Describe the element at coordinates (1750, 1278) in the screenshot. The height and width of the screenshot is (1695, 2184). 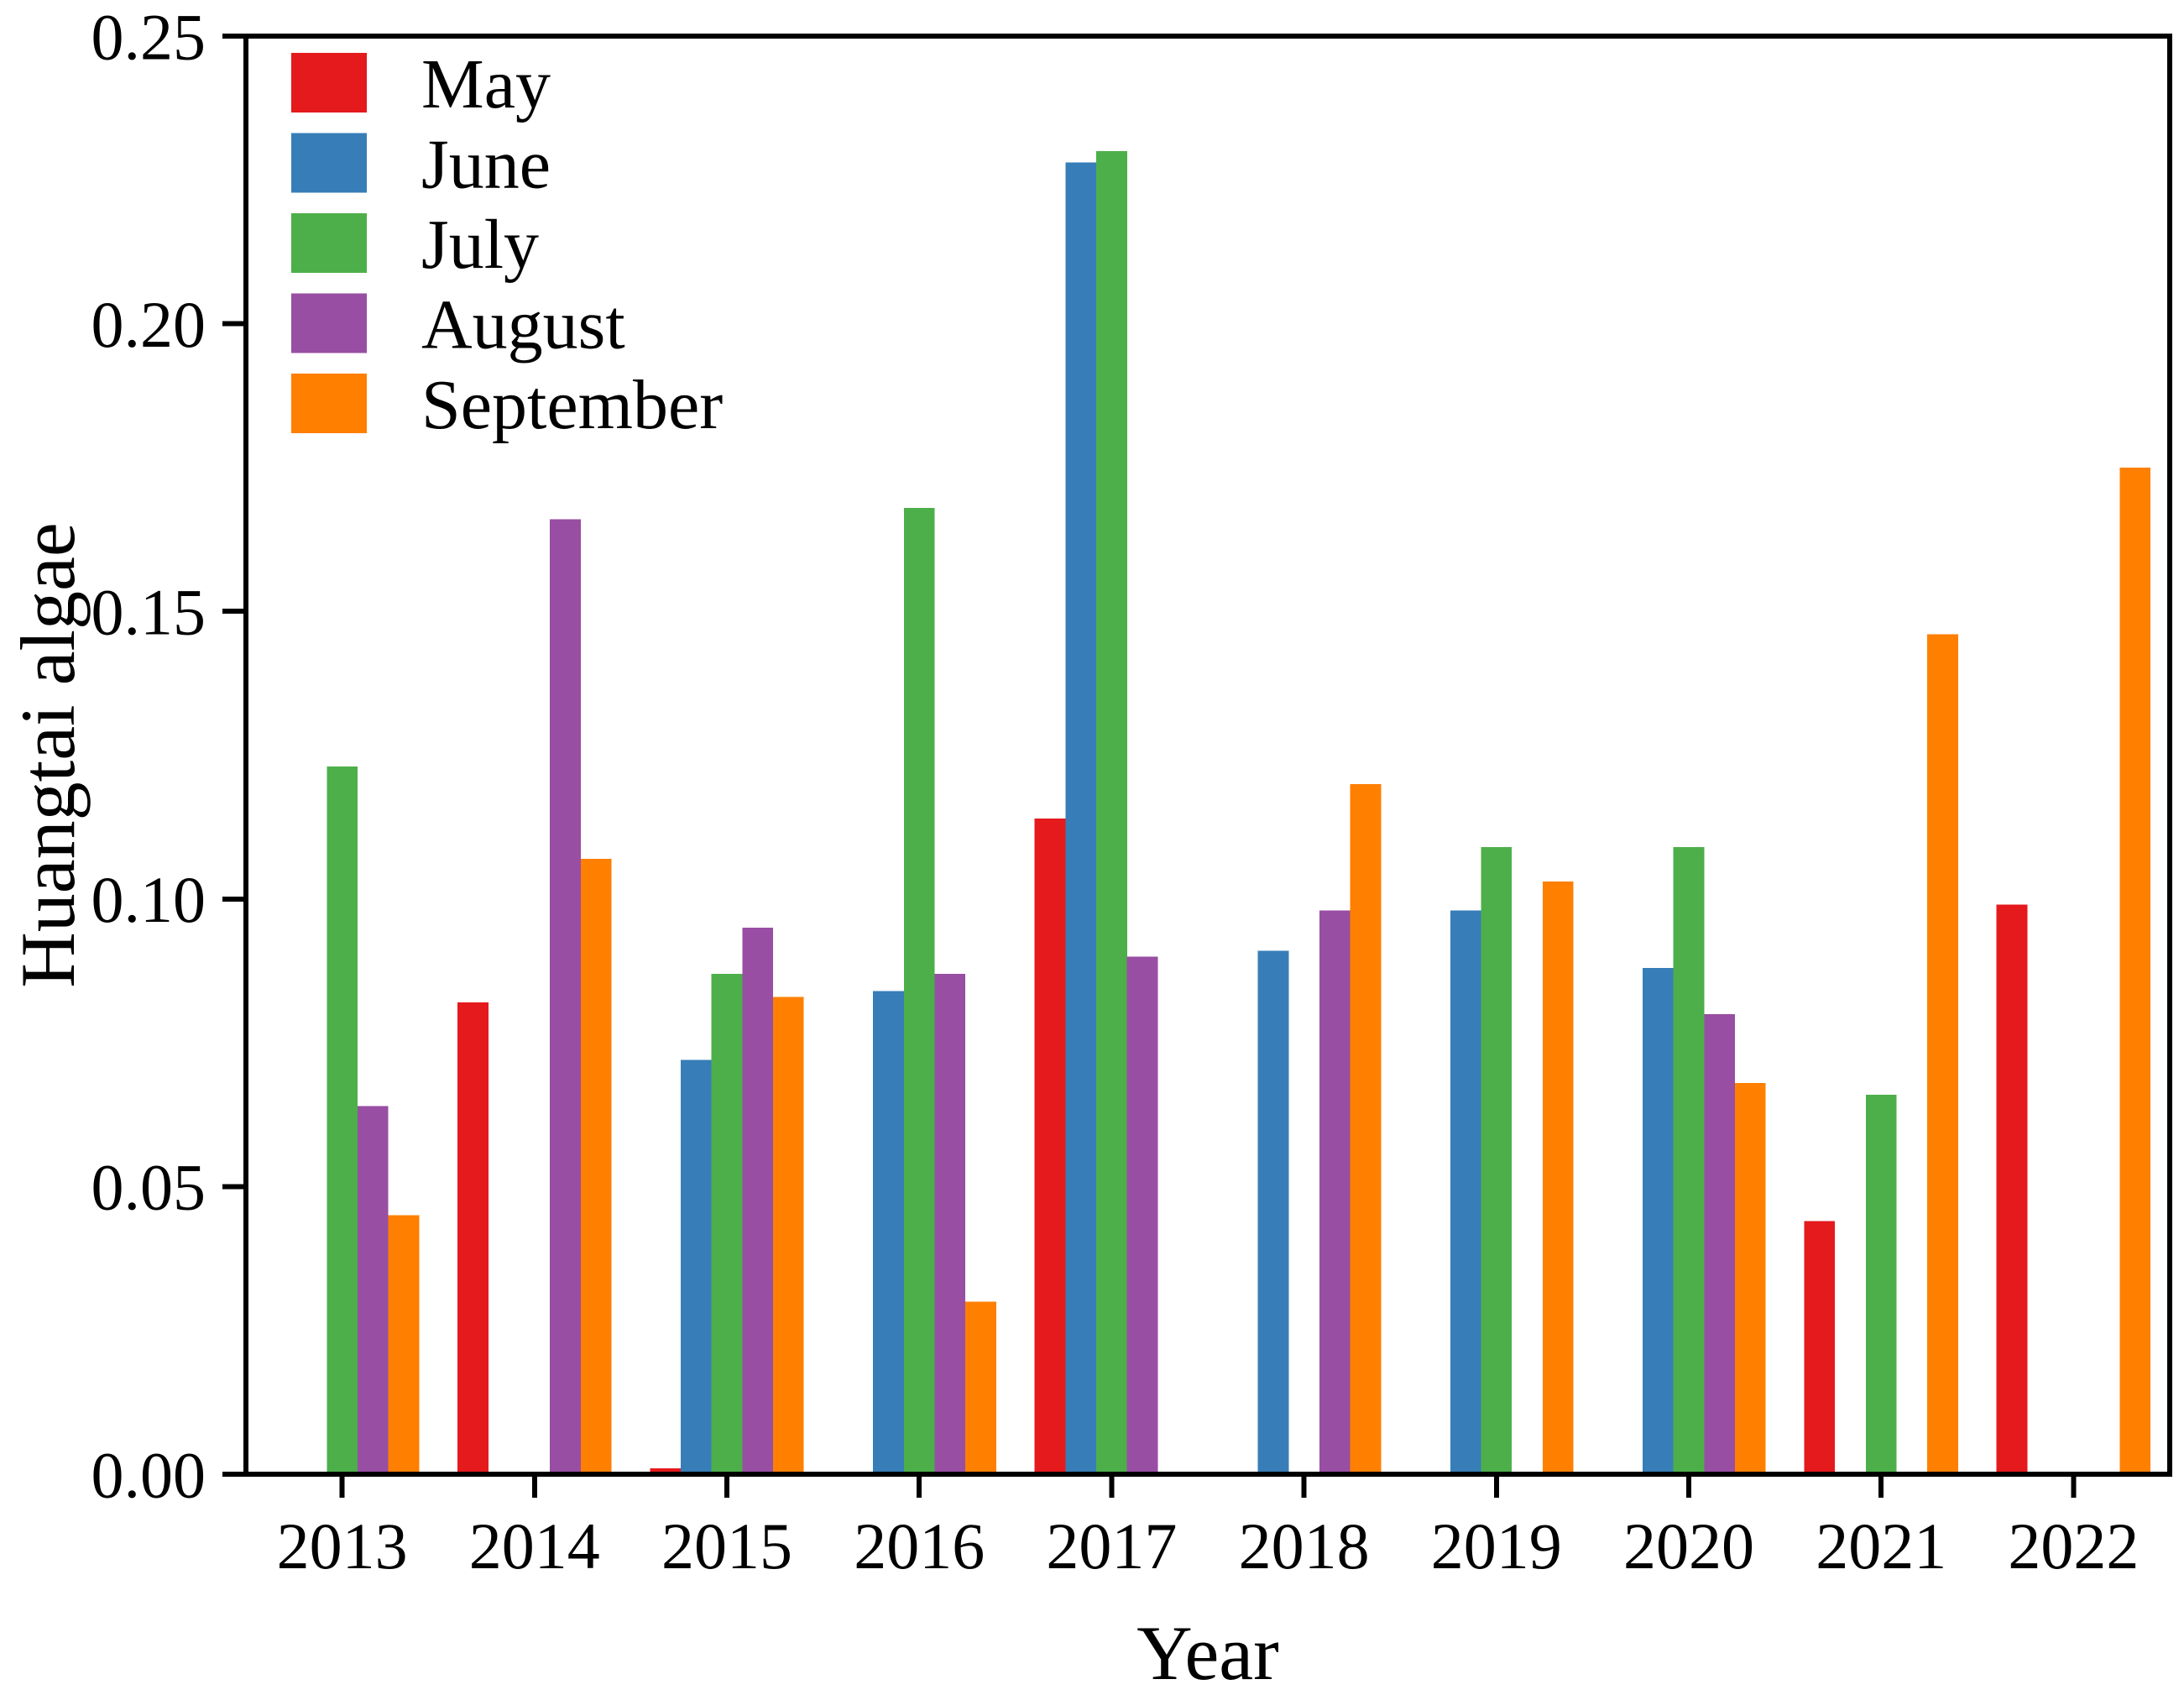
I see `bar-september-2020` at that location.